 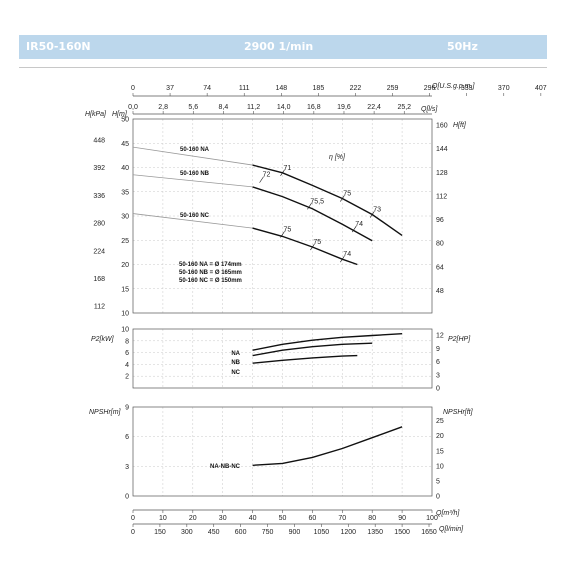 What do you see at coordinates (441, 196) in the screenshot?
I see `head-ft-tick-label: 112` at bounding box center [441, 196].